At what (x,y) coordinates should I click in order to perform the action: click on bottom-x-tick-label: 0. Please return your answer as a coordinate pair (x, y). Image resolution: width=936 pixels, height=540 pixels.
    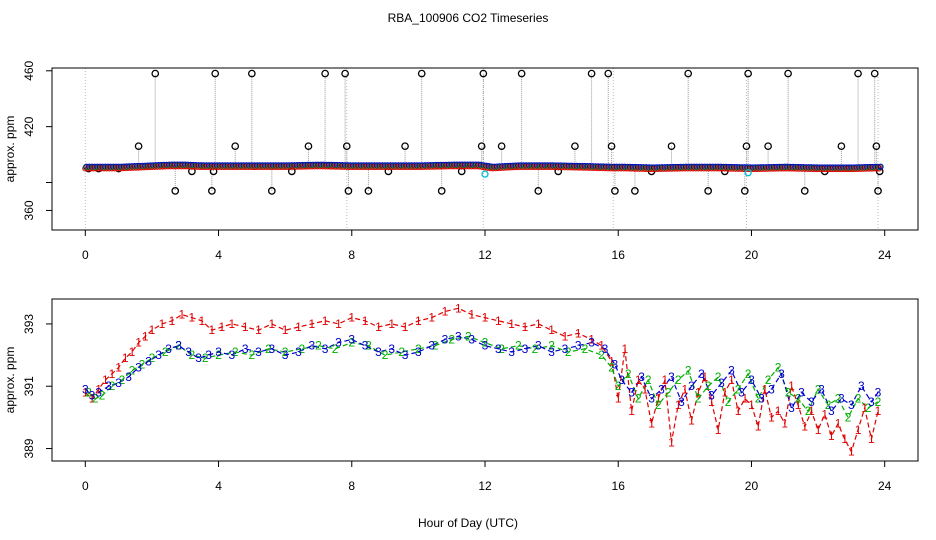
    Looking at the image, I should click on (85, 486).